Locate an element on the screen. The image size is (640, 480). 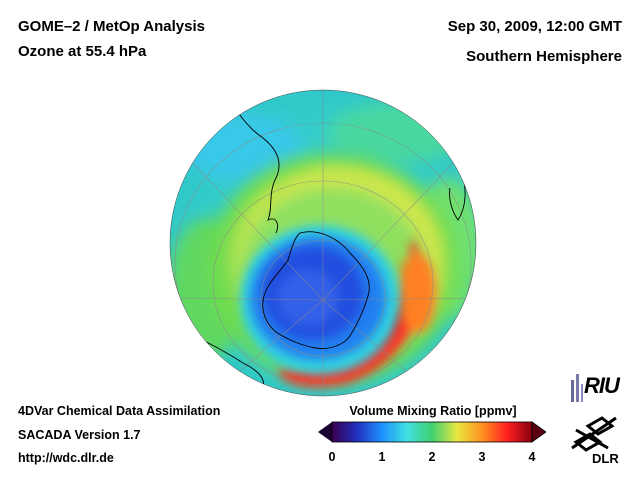
footer-version: SACADA Version 1.7 is located at coordinates (79, 435).